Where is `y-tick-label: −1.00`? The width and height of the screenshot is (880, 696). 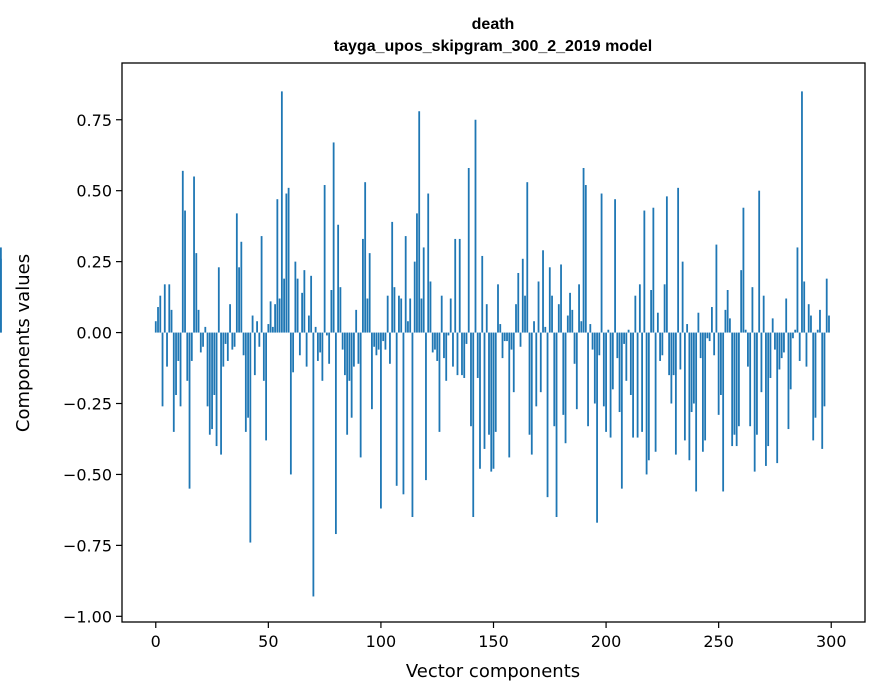
y-tick-label: −1.00 is located at coordinates (87, 616).